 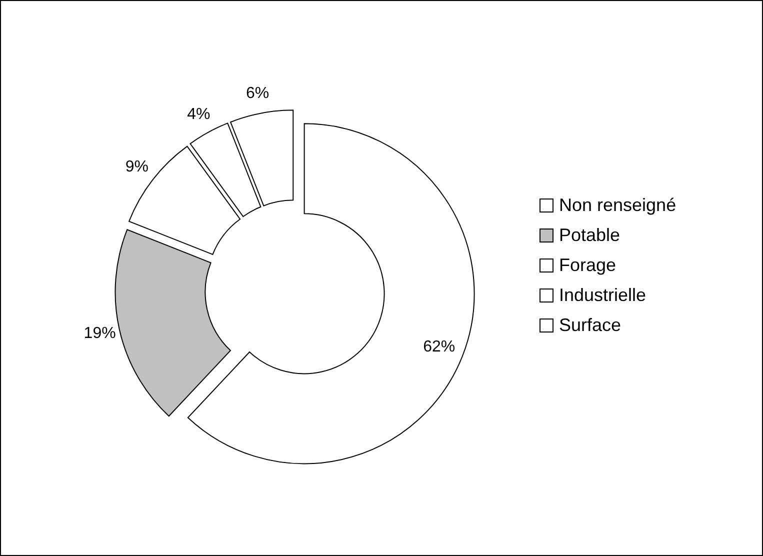 What do you see at coordinates (258, 93) in the screenshot?
I see `data-label: 6%` at bounding box center [258, 93].